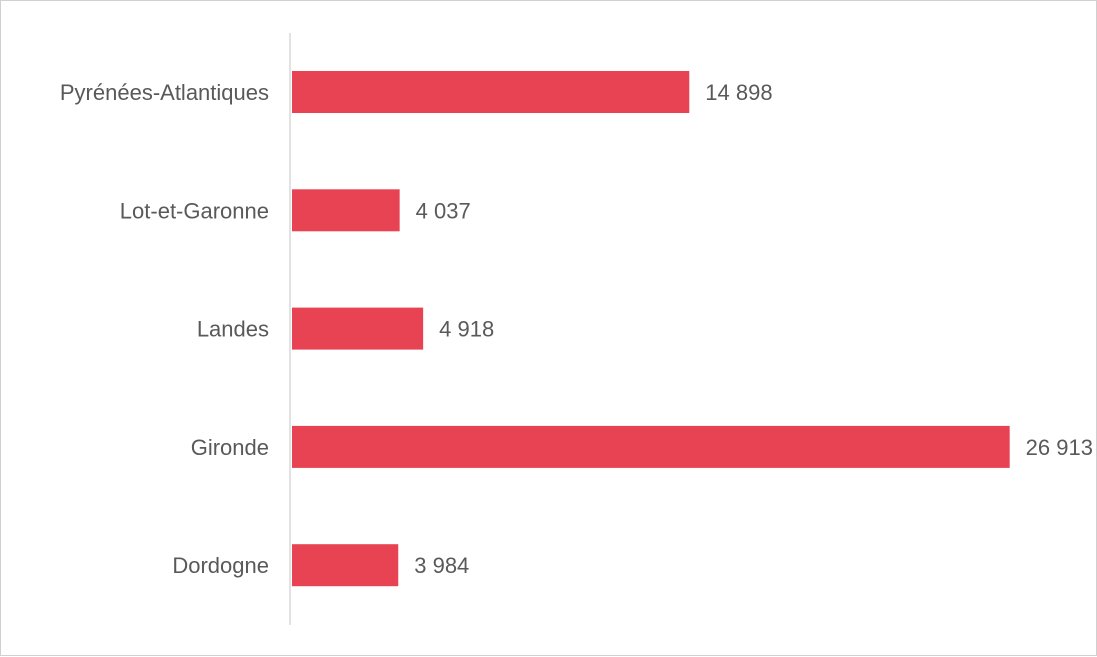 This screenshot has height=657, width=1097. I want to click on bar-landes, so click(358, 328).